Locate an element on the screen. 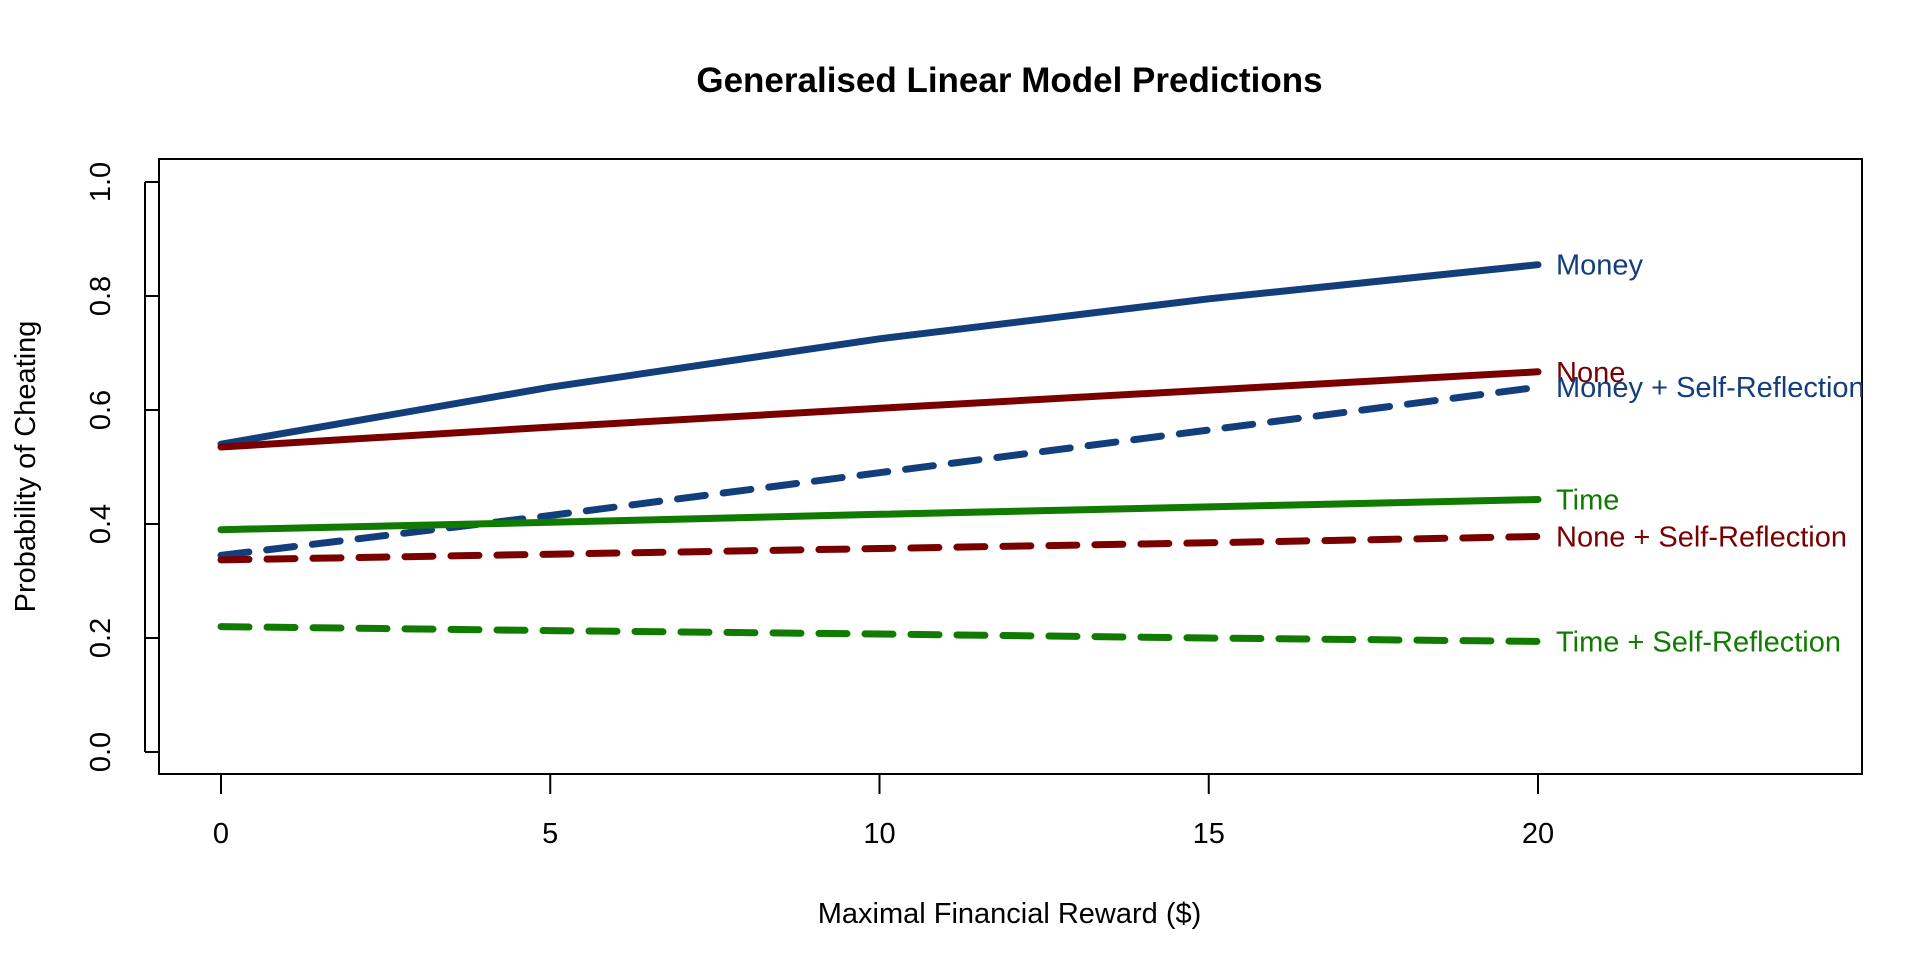  chart-title: Generalised Linear Model Predictions is located at coordinates (1009, 80).